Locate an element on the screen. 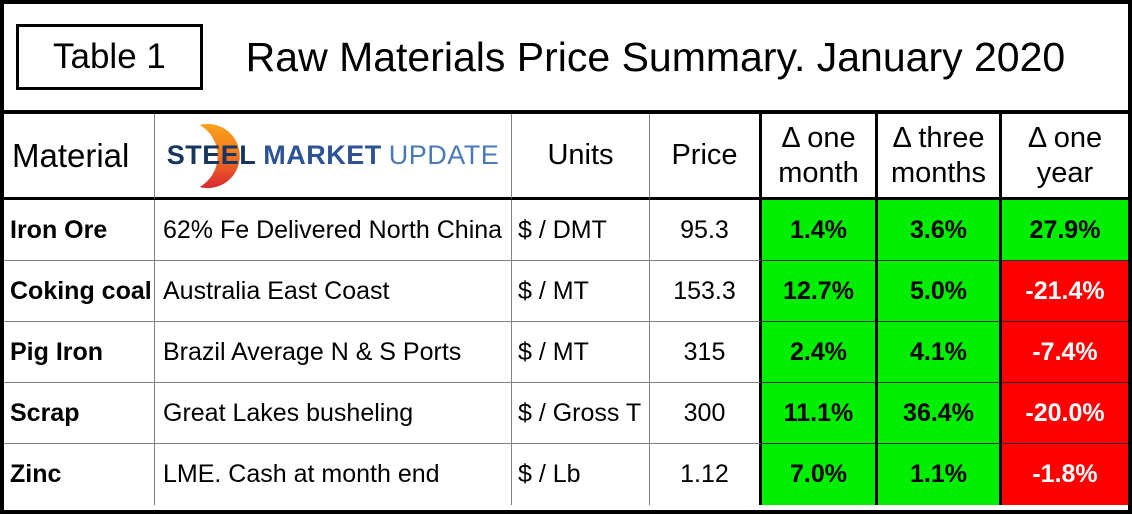 This screenshot has width=1132, height=514. table-number-label: Table 1 is located at coordinates (109, 57).